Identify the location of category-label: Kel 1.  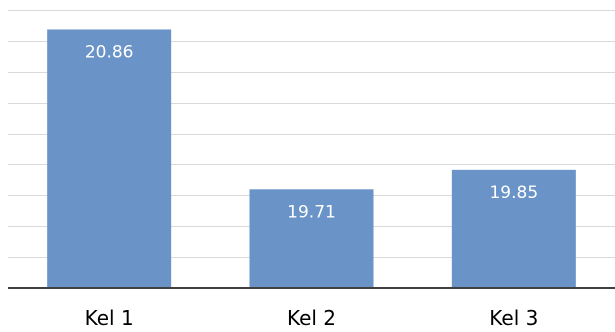
(109, 318).